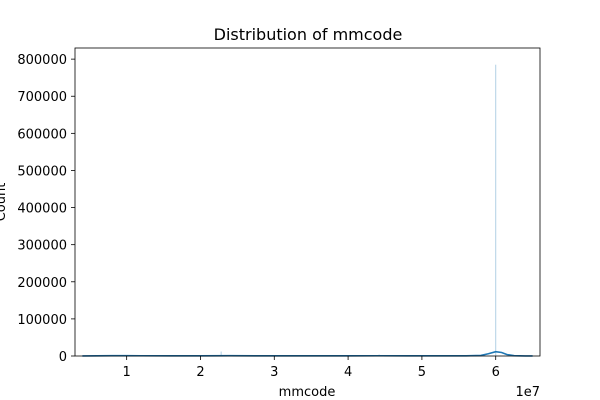  Describe the element at coordinates (63, 357) in the screenshot. I see `y-tick-label: 0` at that location.